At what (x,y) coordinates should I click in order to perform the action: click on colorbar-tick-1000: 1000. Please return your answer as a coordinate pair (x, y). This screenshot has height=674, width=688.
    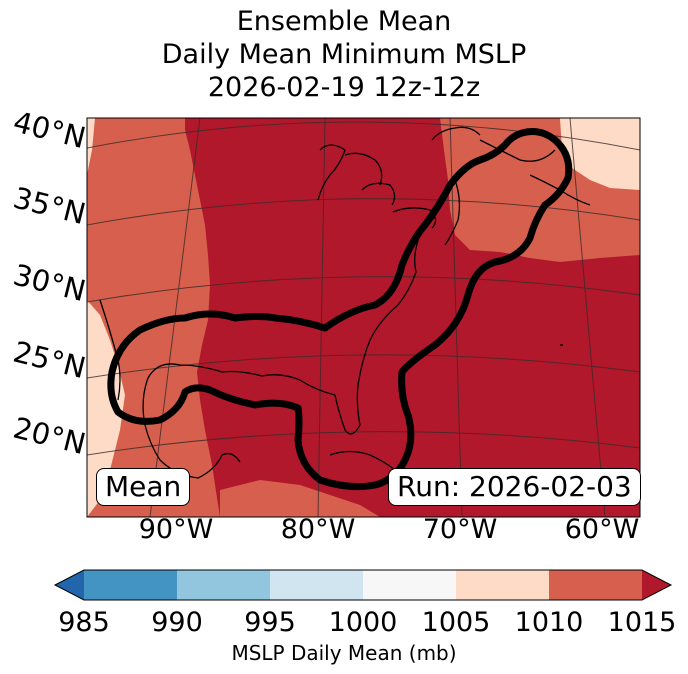
    Looking at the image, I should click on (363, 622).